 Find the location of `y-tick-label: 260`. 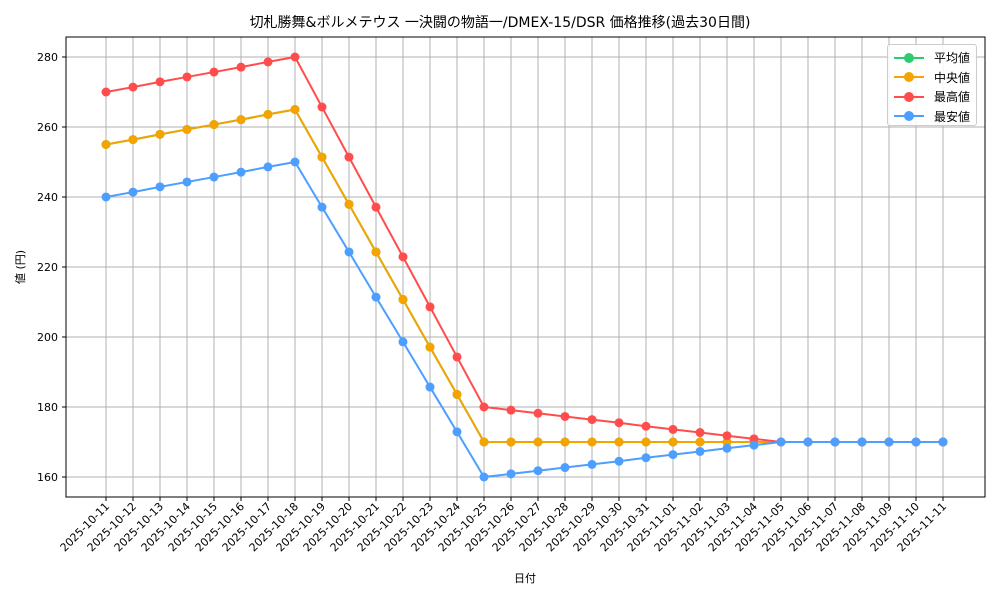

y-tick-label: 260 is located at coordinates (47, 127).